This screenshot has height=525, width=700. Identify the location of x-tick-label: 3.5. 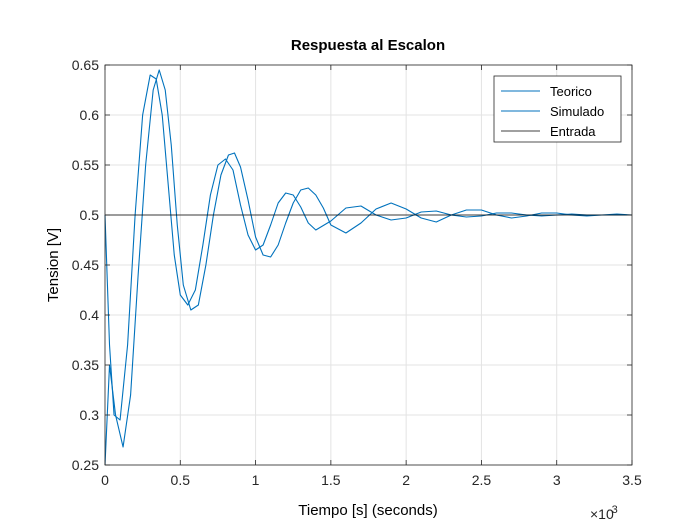
(632, 480).